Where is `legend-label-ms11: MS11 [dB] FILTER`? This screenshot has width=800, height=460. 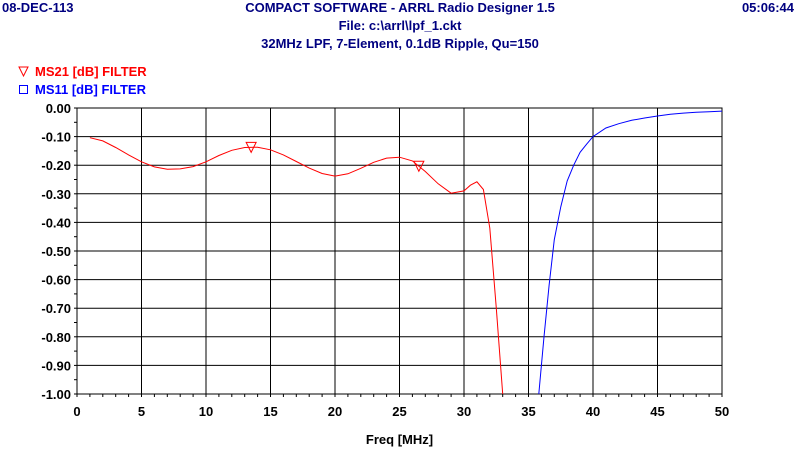
legend-label-ms11: MS11 [dB] FILTER is located at coordinates (90, 89).